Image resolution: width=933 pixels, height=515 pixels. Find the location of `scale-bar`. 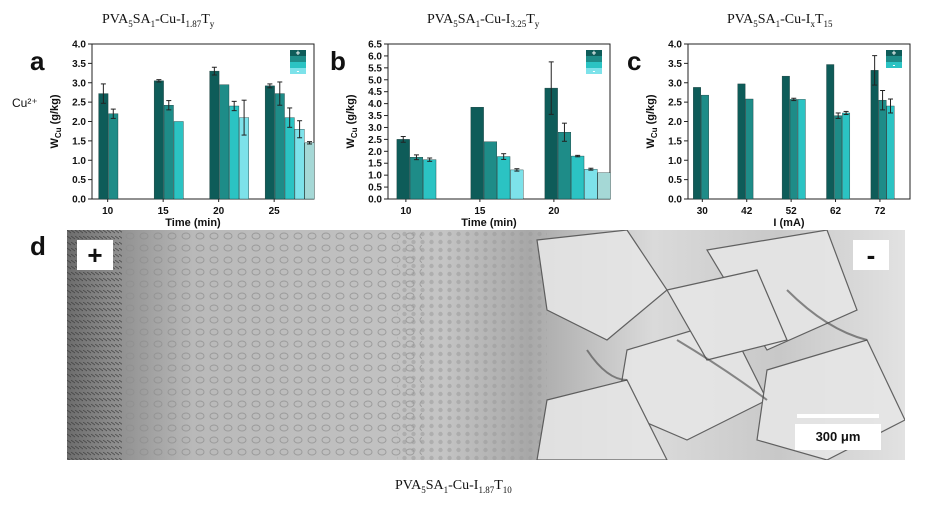

scale-bar is located at coordinates (838, 416).